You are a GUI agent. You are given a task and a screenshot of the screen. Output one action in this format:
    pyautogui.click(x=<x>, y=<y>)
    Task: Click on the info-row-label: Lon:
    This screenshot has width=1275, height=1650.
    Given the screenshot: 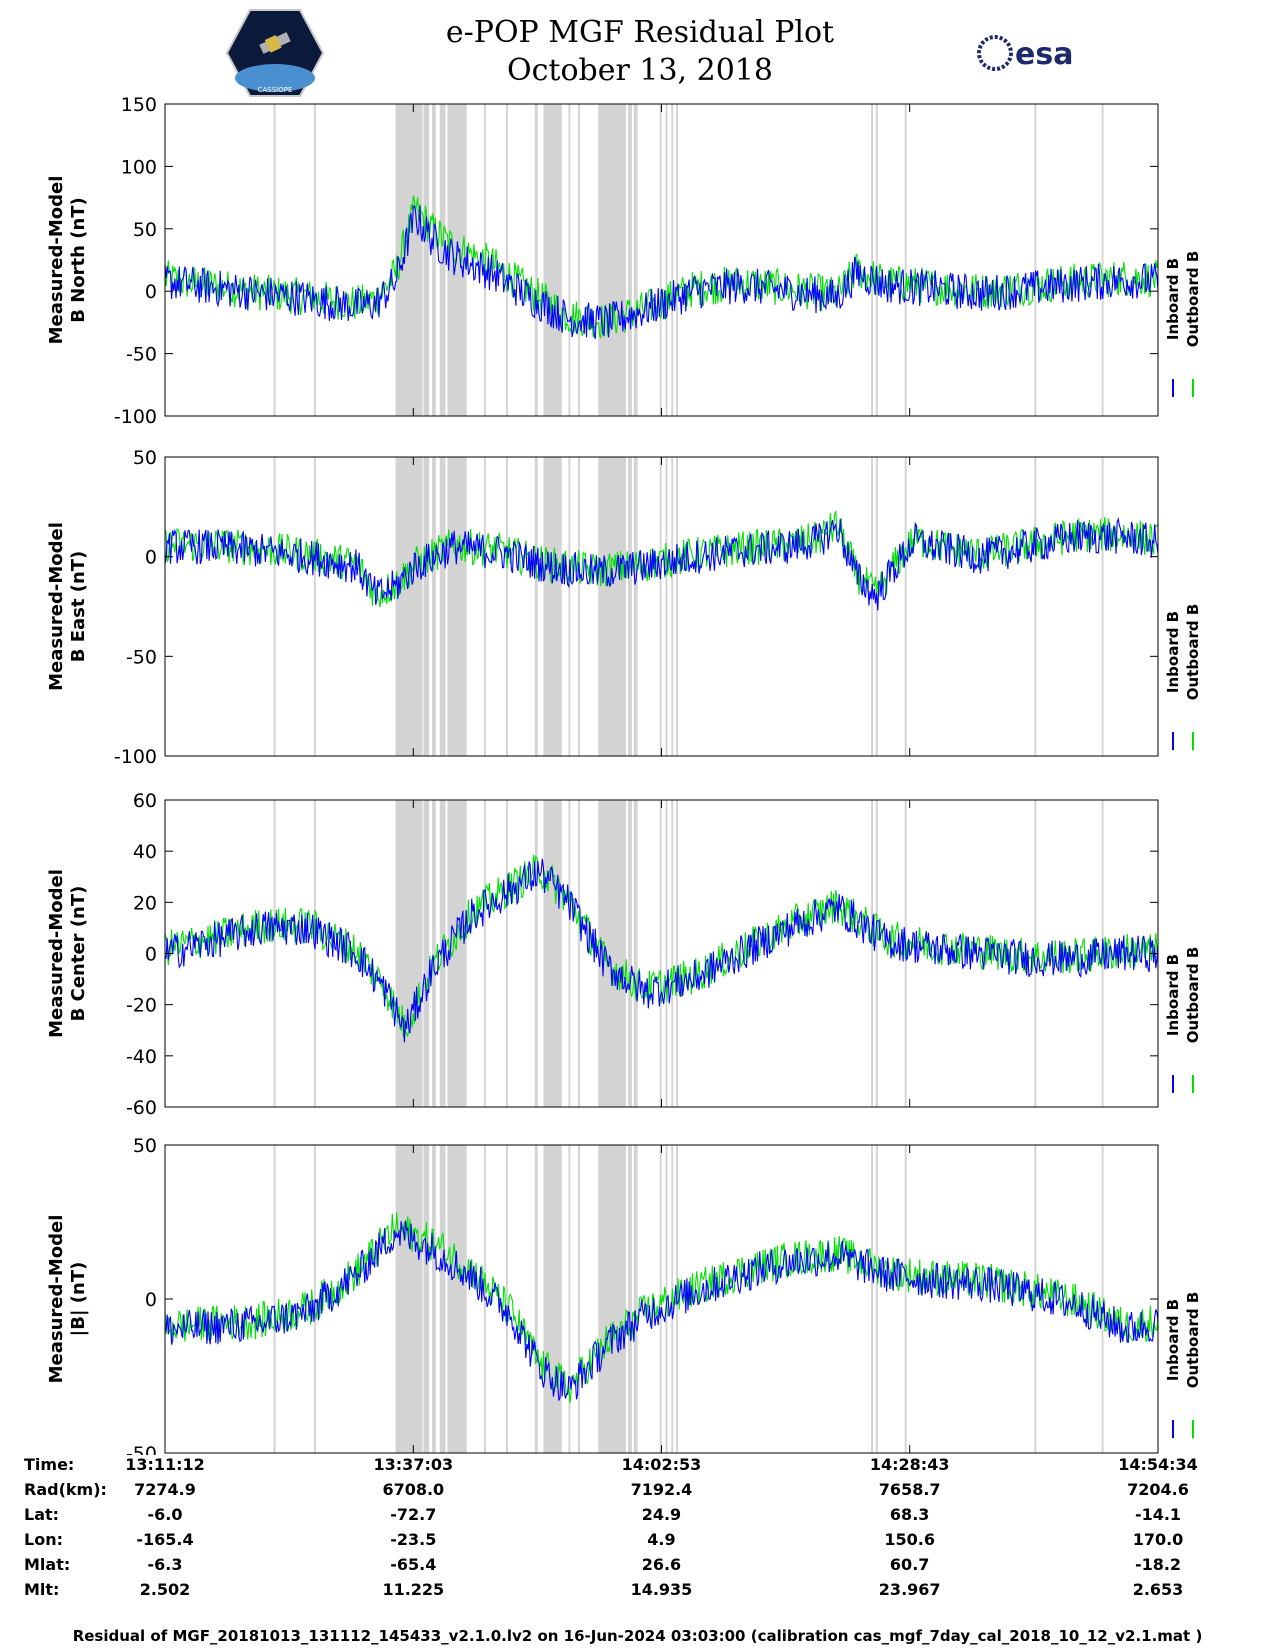 What is the action you would take?
    pyautogui.click(x=43, y=1539)
    